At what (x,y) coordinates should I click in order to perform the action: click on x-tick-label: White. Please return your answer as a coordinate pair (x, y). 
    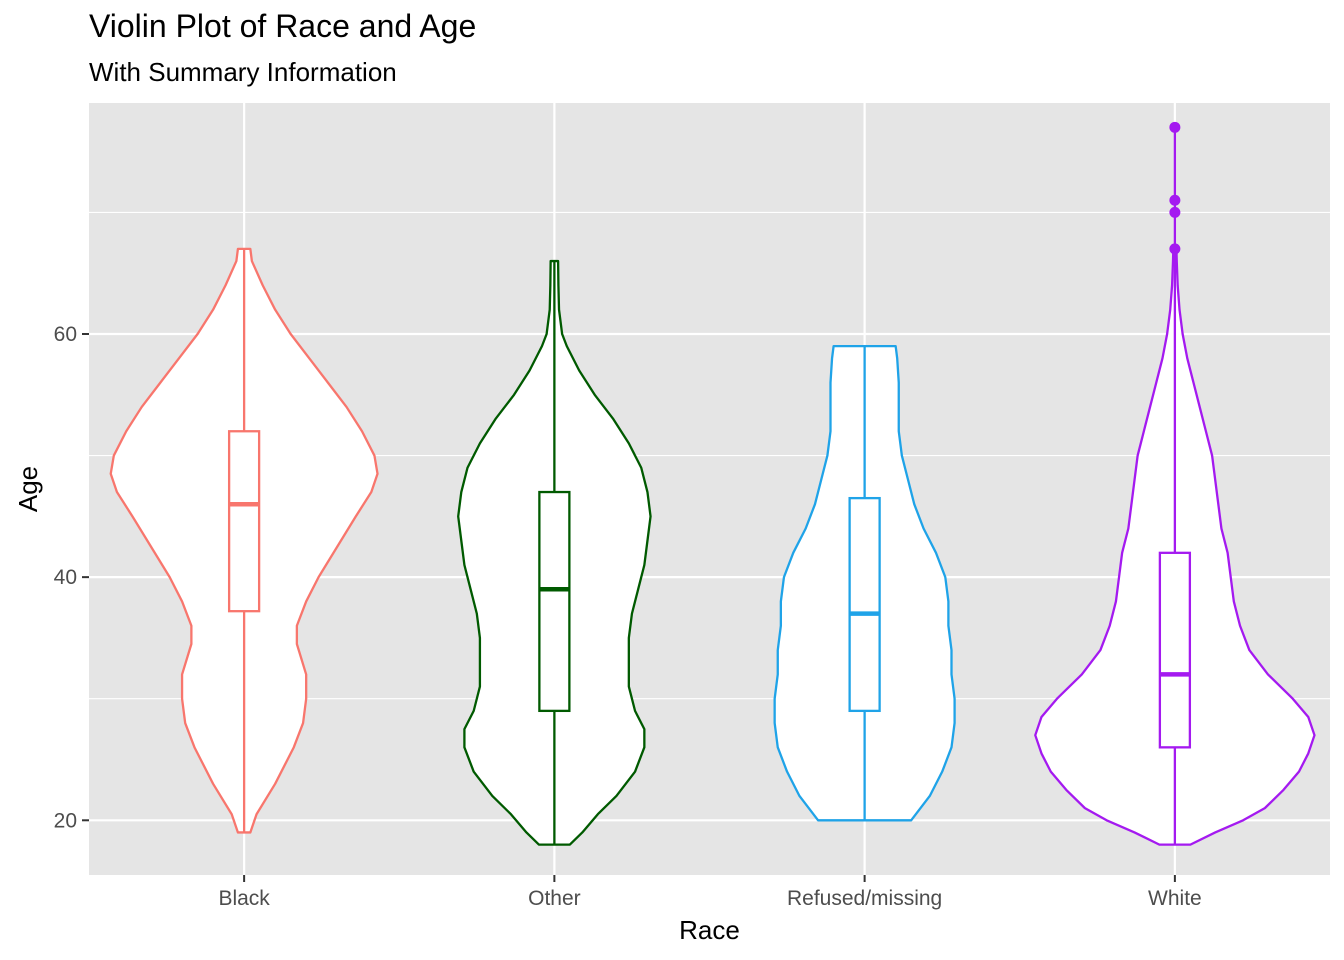
    Looking at the image, I should click on (1175, 898).